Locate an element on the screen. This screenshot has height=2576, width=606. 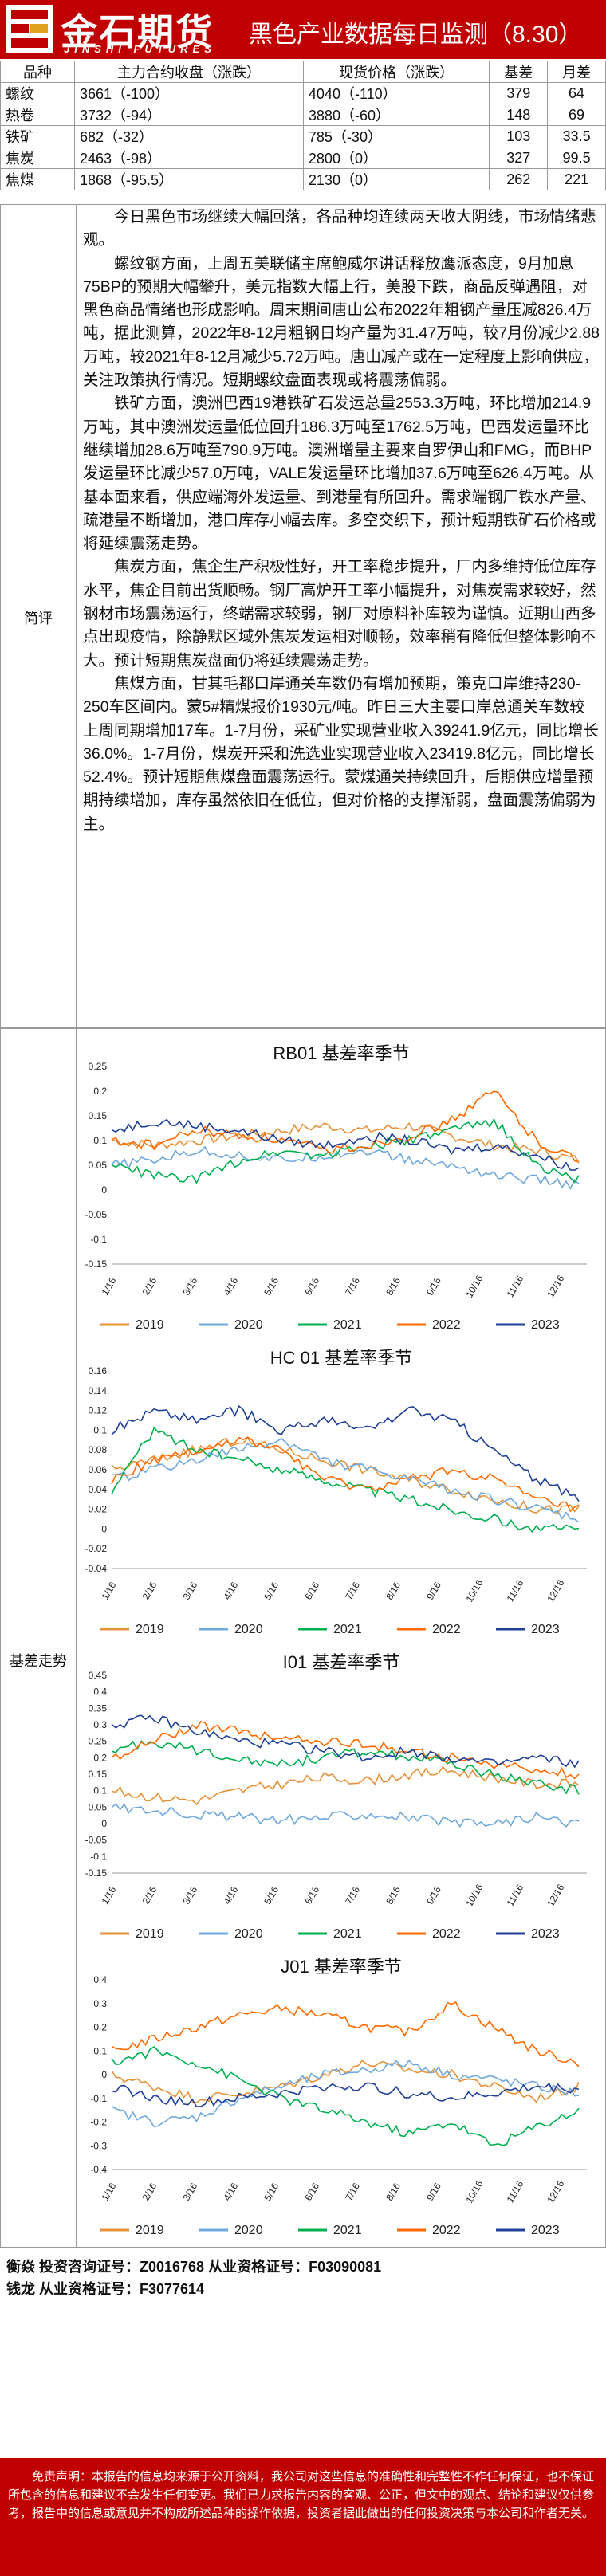
chart-title: RB01 基差率季节 is located at coordinates (341, 1053).